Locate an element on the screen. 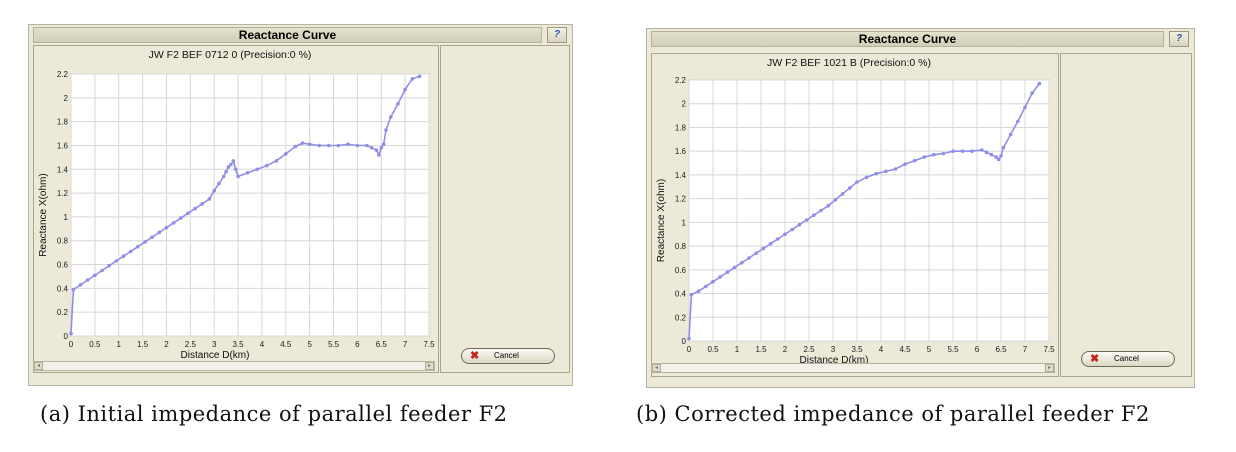 The width and height of the screenshot is (1236, 452). x-tick-label: 7.5 is located at coordinates (1049, 349).